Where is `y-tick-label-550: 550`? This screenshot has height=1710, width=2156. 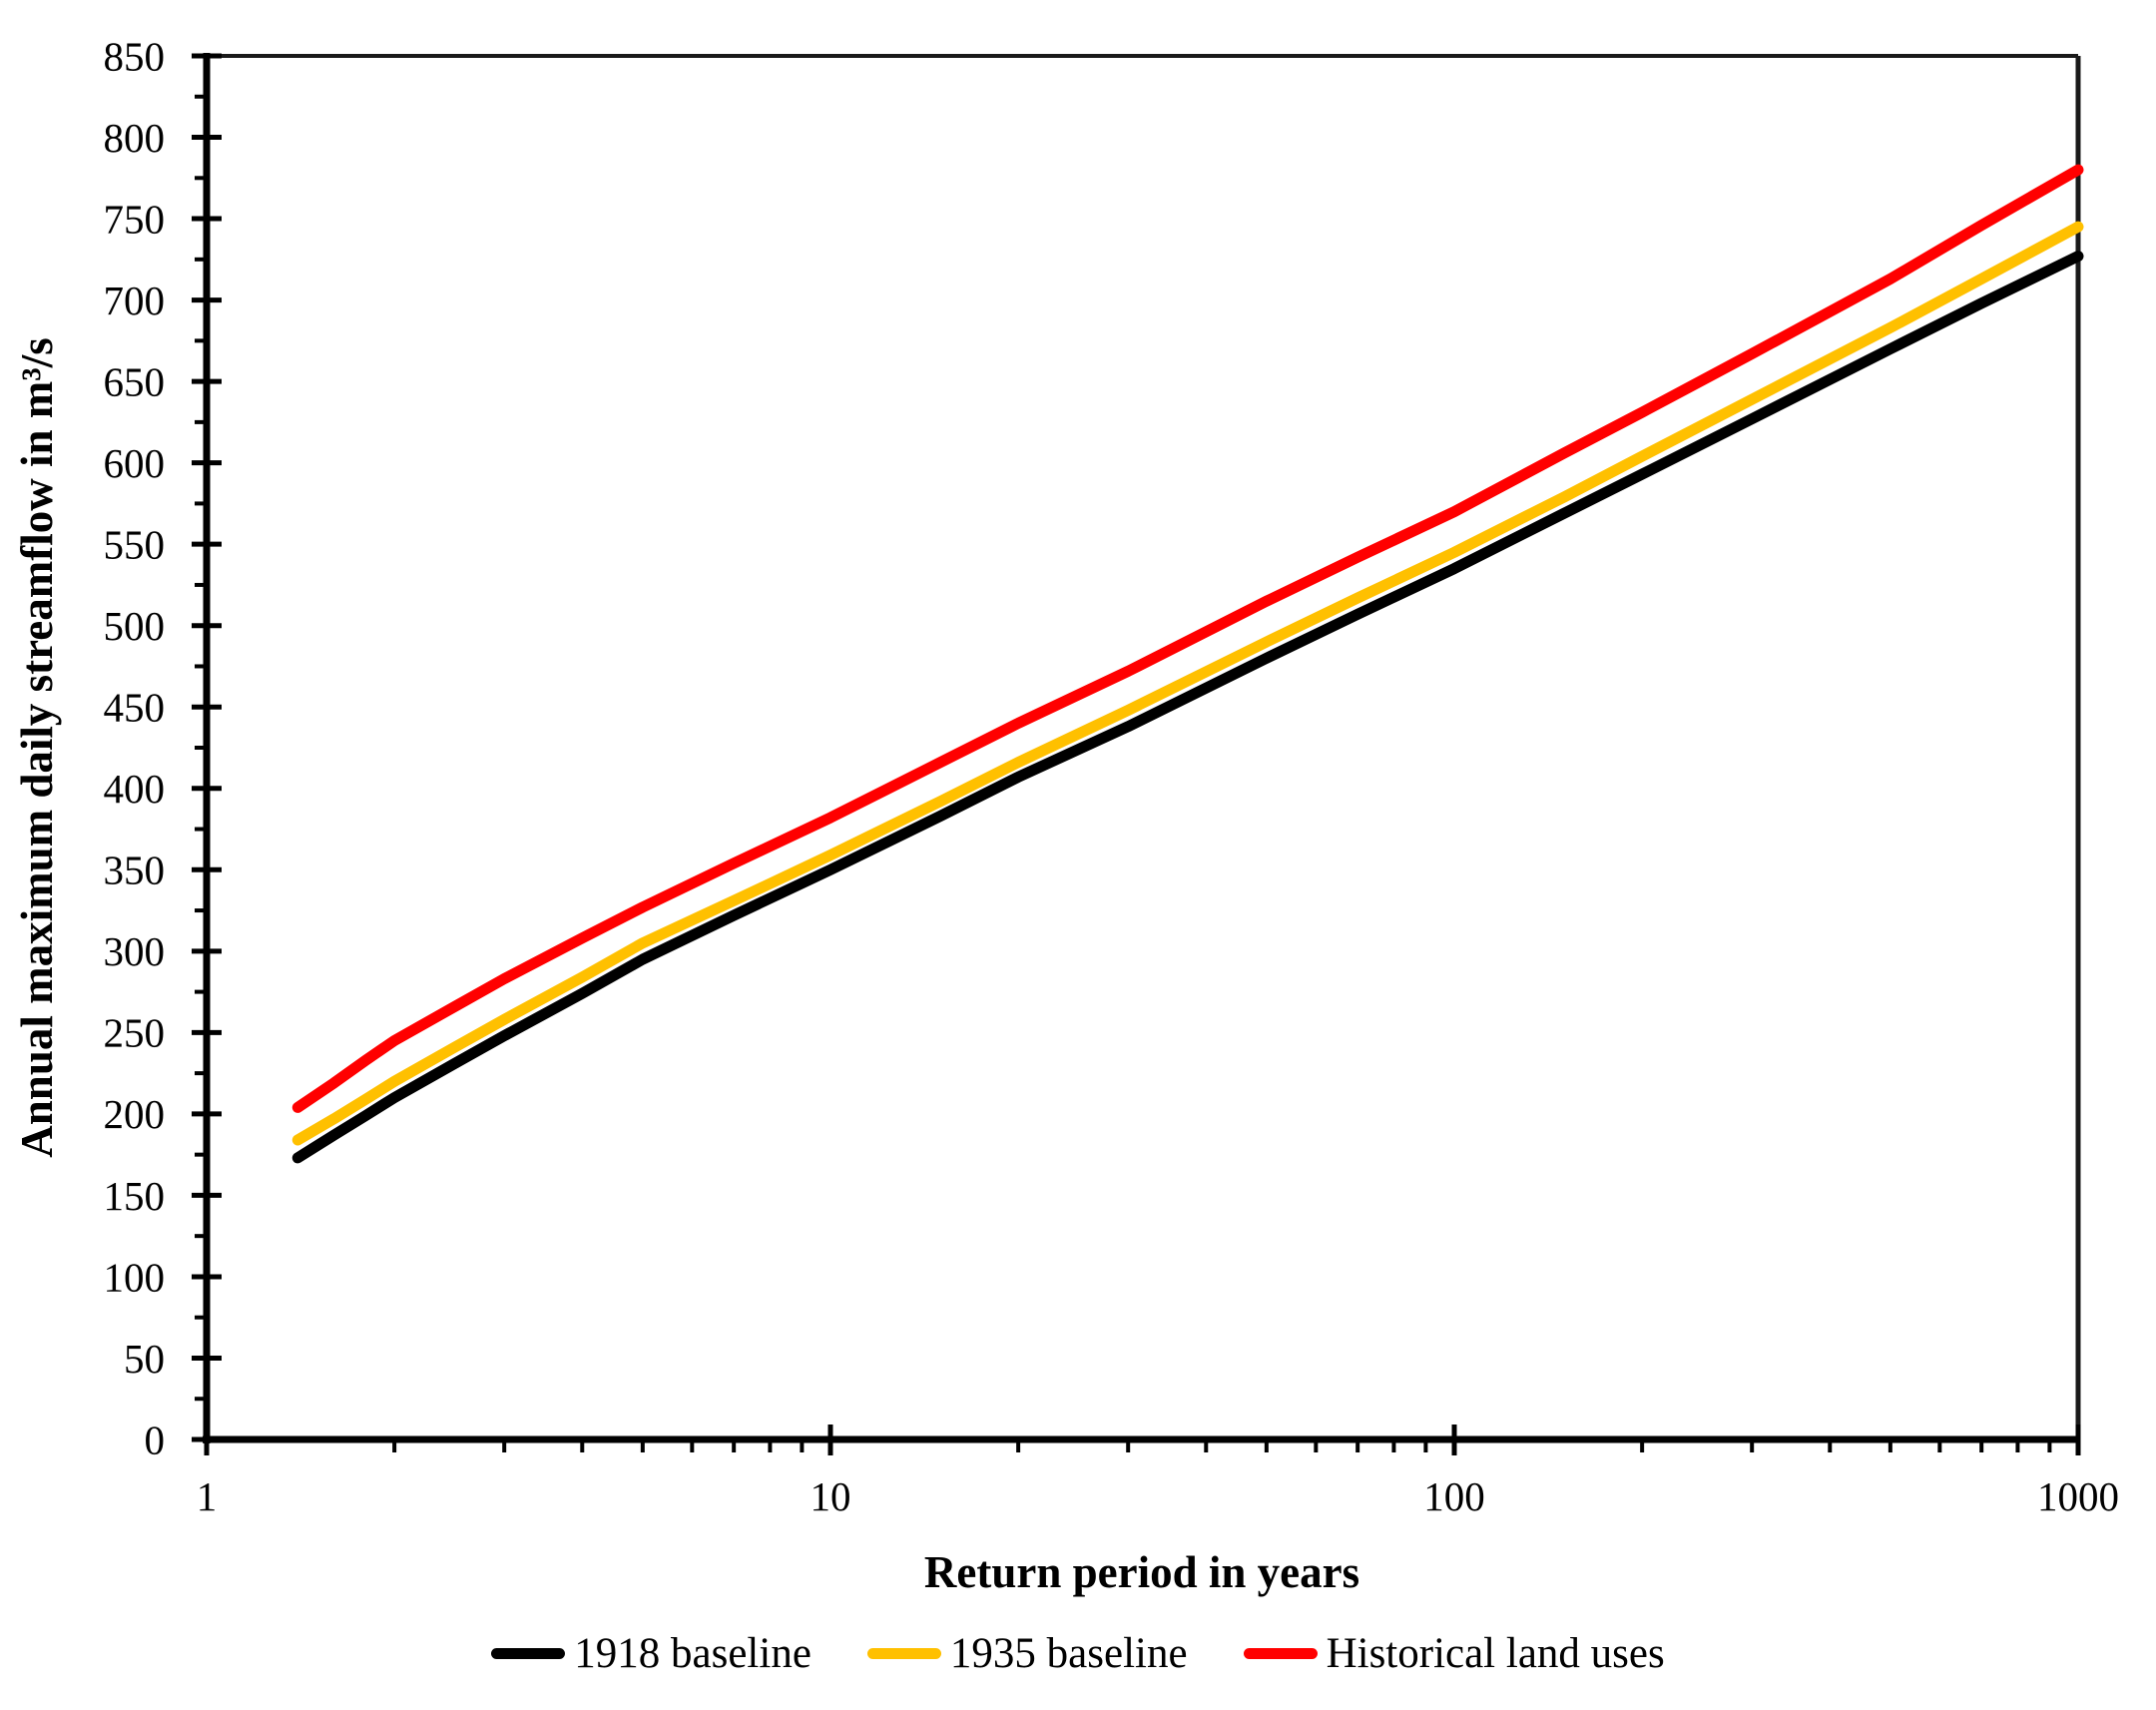 y-tick-label-550: 550 is located at coordinates (135, 545).